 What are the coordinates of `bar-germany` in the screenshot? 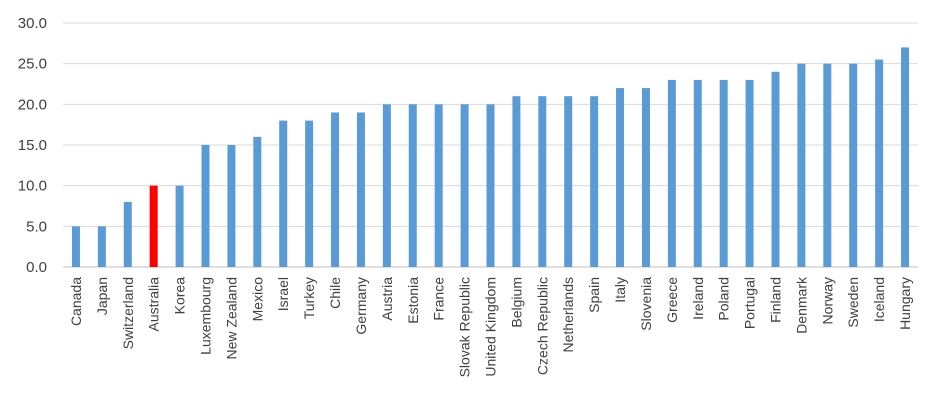 It's located at (360, 189).